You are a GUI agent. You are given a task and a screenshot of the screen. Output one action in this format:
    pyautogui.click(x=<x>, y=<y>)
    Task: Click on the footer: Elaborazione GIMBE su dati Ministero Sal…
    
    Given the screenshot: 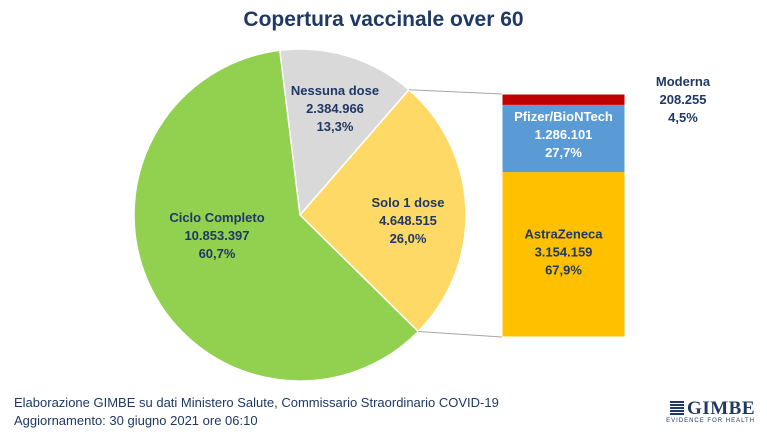 What is the action you would take?
    pyautogui.click(x=256, y=412)
    